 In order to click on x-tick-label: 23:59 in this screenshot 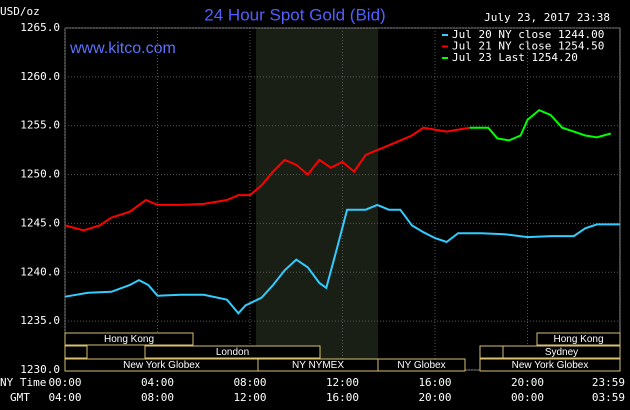, I will do `click(608, 382)`.